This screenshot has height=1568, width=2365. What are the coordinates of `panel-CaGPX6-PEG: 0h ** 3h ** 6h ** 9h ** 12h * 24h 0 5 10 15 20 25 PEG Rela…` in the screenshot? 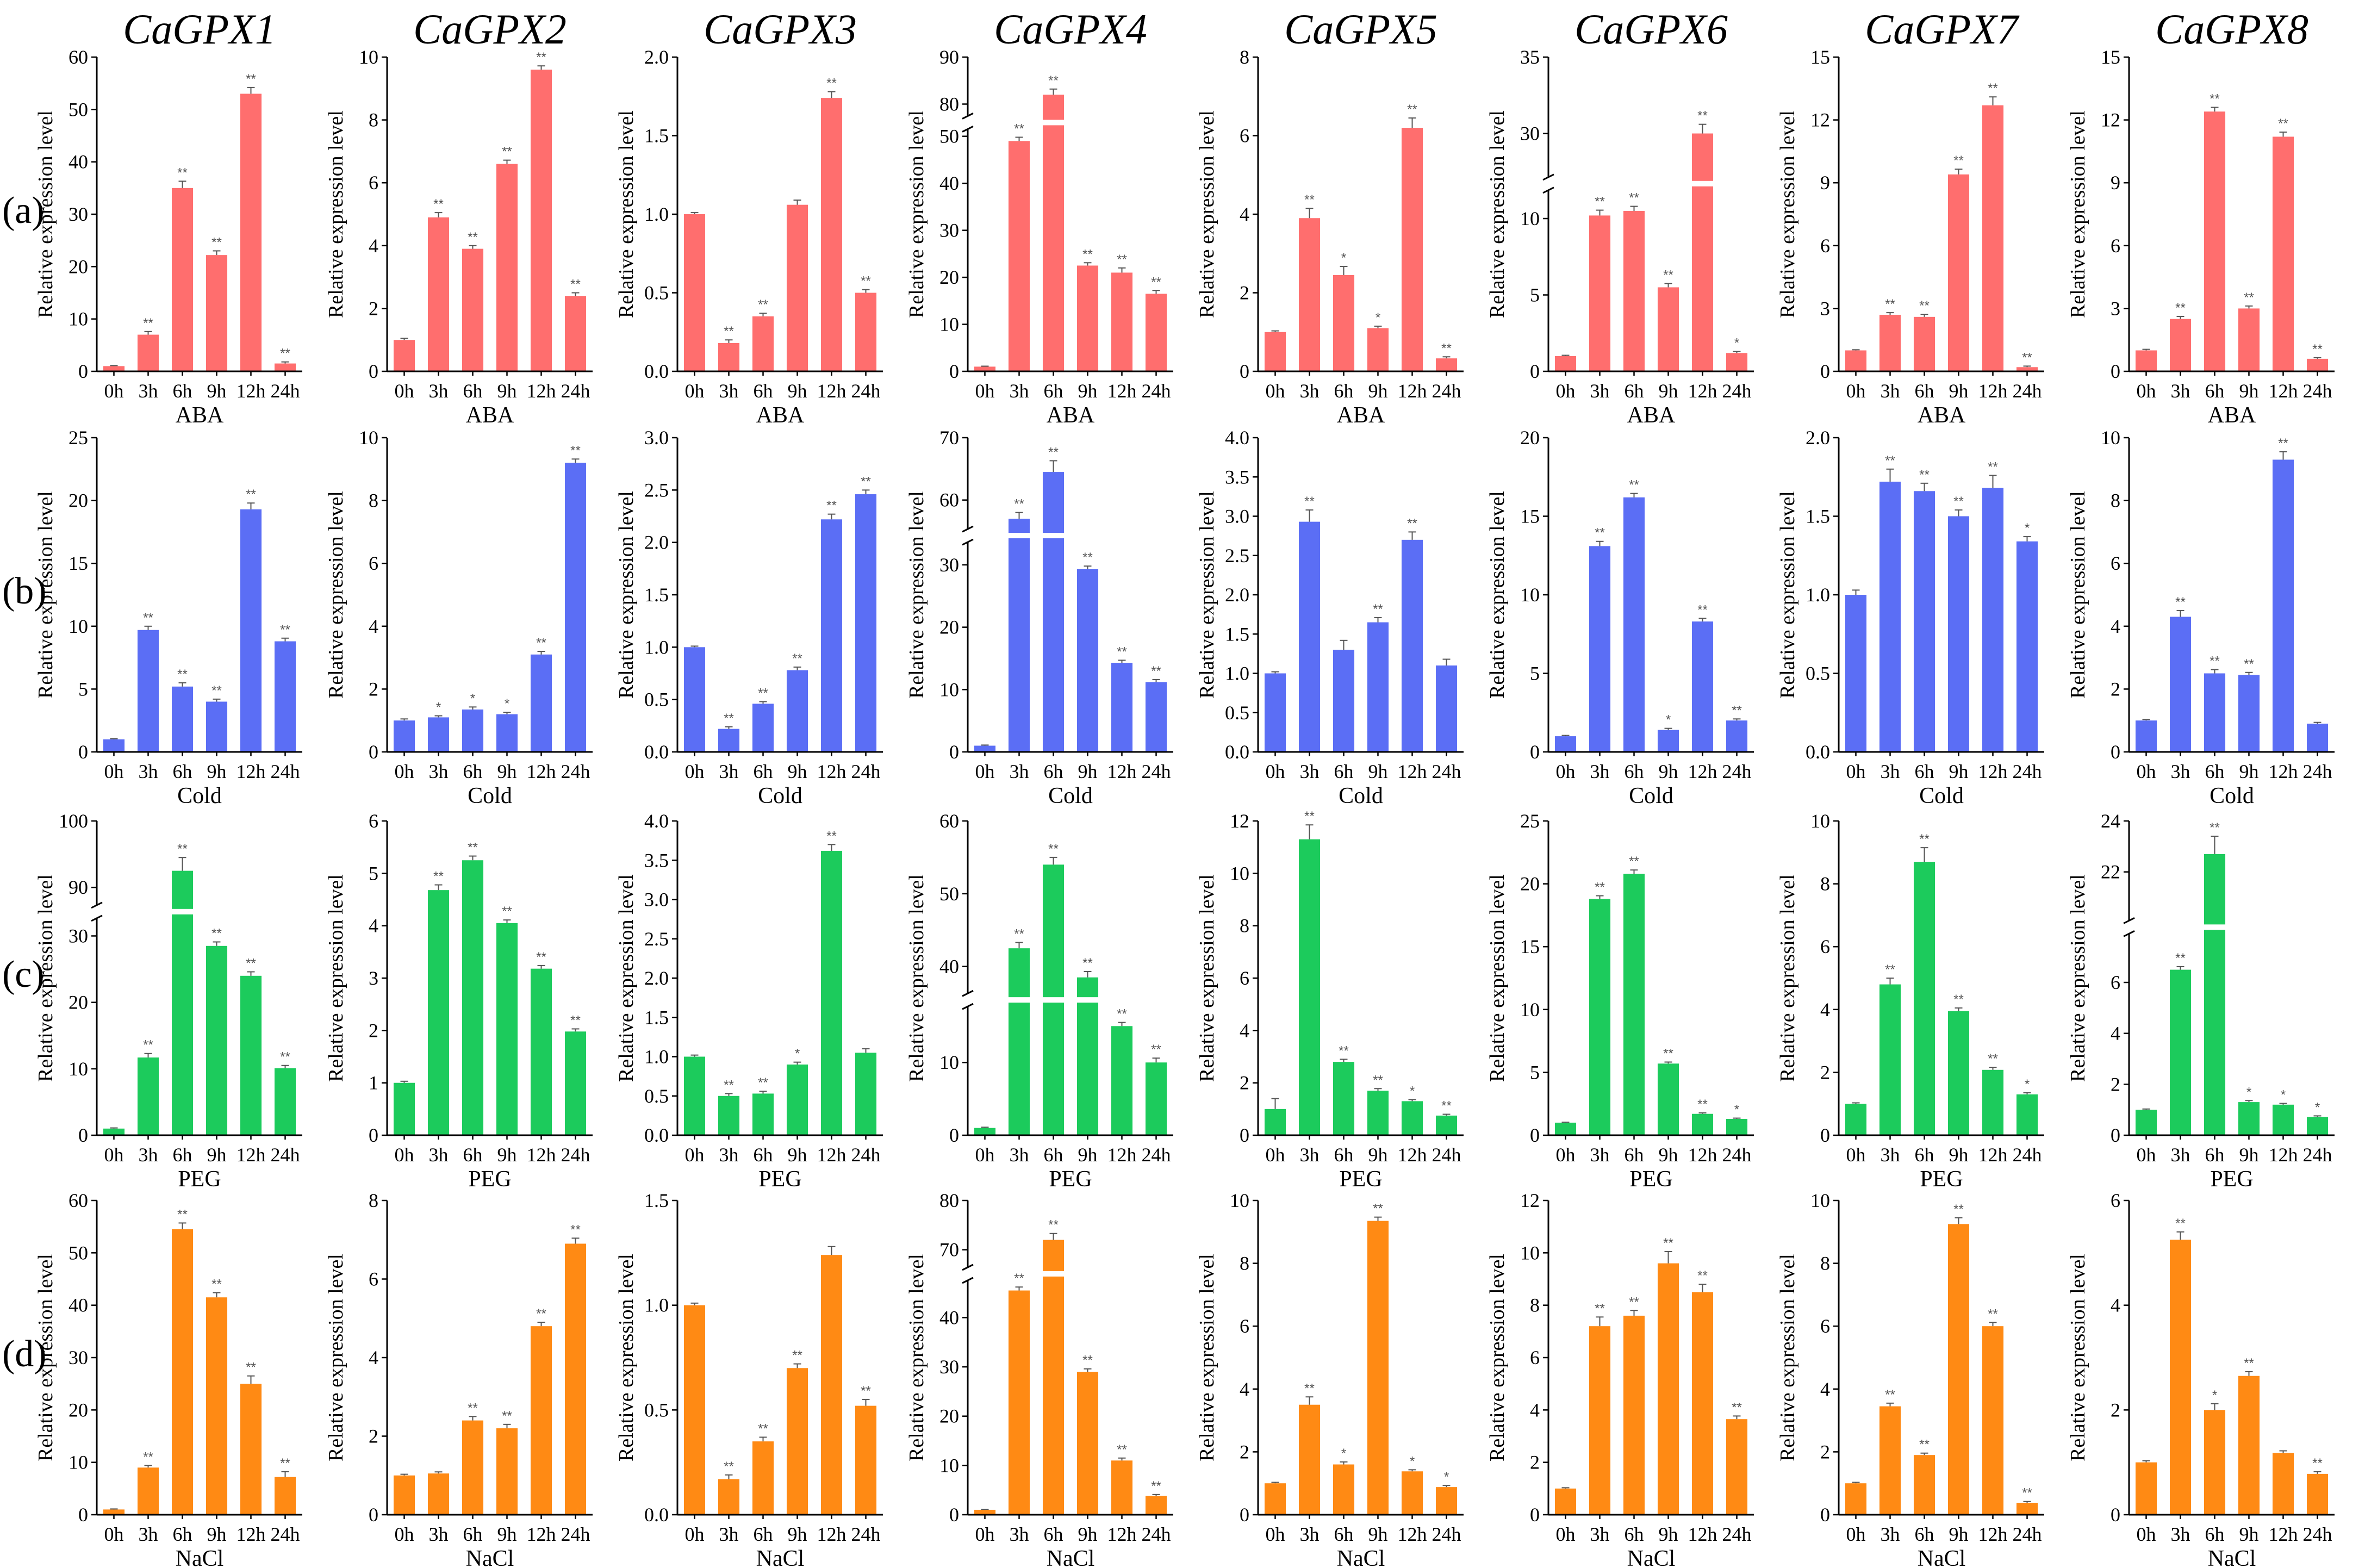 It's located at (1620, 1001).